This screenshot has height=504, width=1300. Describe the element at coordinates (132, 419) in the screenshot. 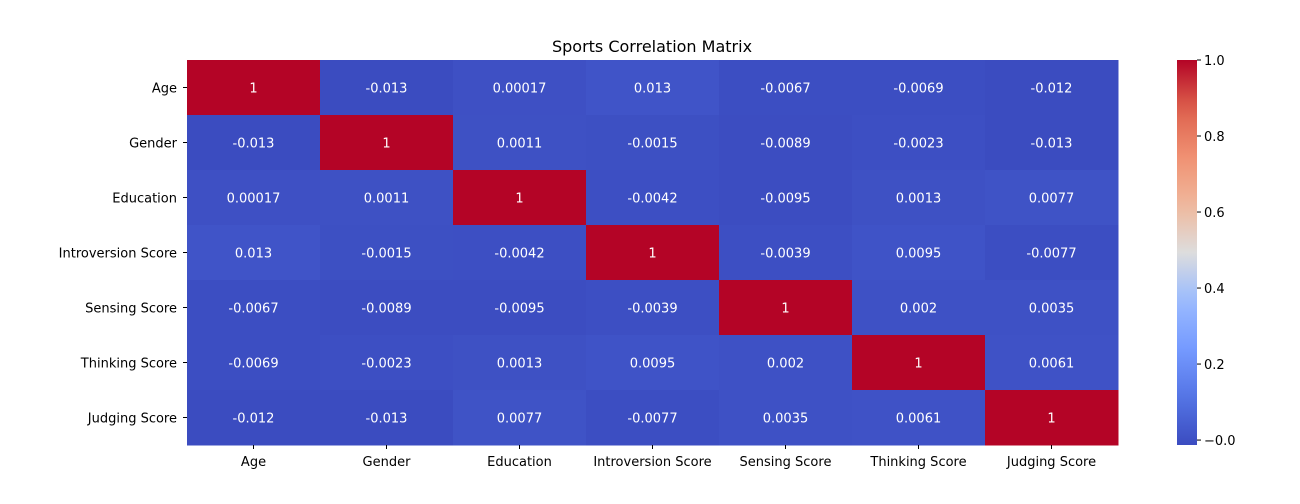

I see `y-tick-label: Judging Score` at that location.